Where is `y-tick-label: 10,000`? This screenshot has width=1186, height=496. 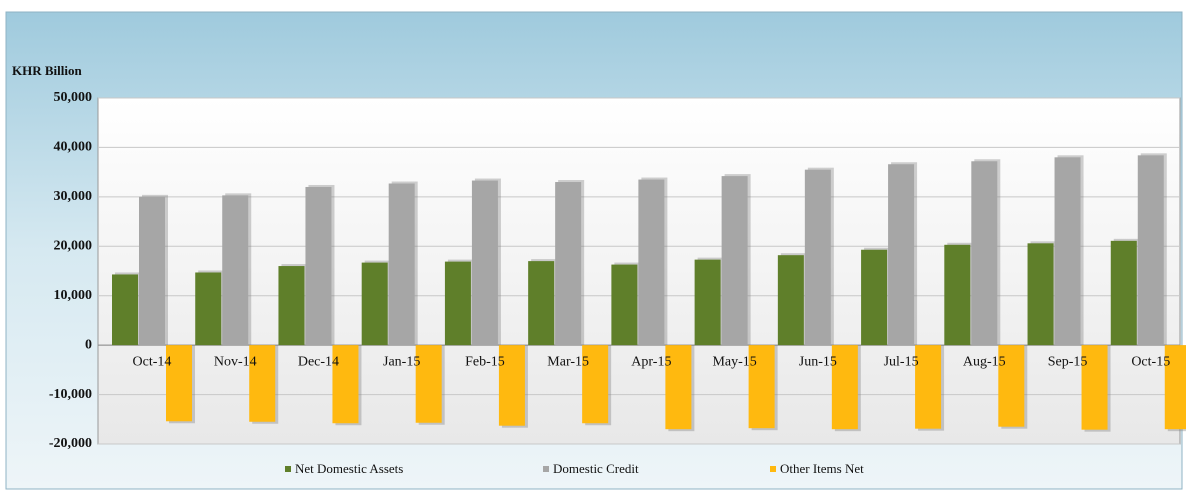
y-tick-label: 10,000 is located at coordinates (73, 295).